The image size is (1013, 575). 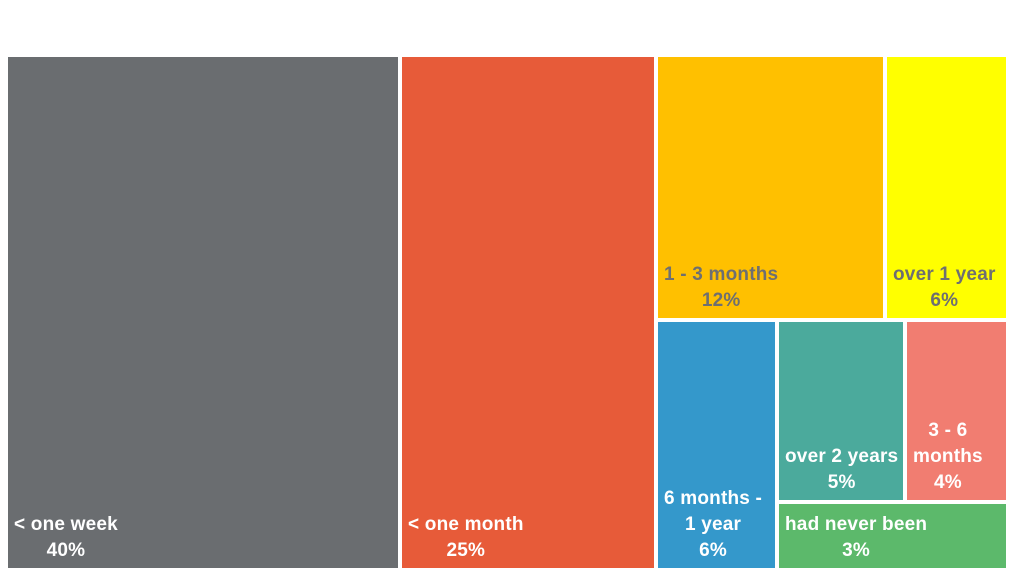 What do you see at coordinates (841, 482) in the screenshot?
I see `tile-value: 5%` at bounding box center [841, 482].